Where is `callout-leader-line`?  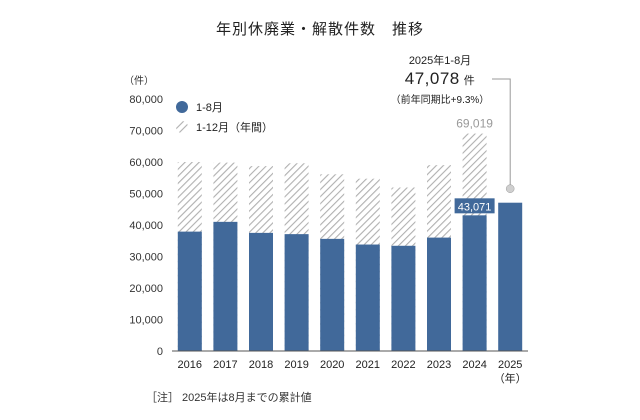
callout-leader-line is located at coordinates (501, 133).